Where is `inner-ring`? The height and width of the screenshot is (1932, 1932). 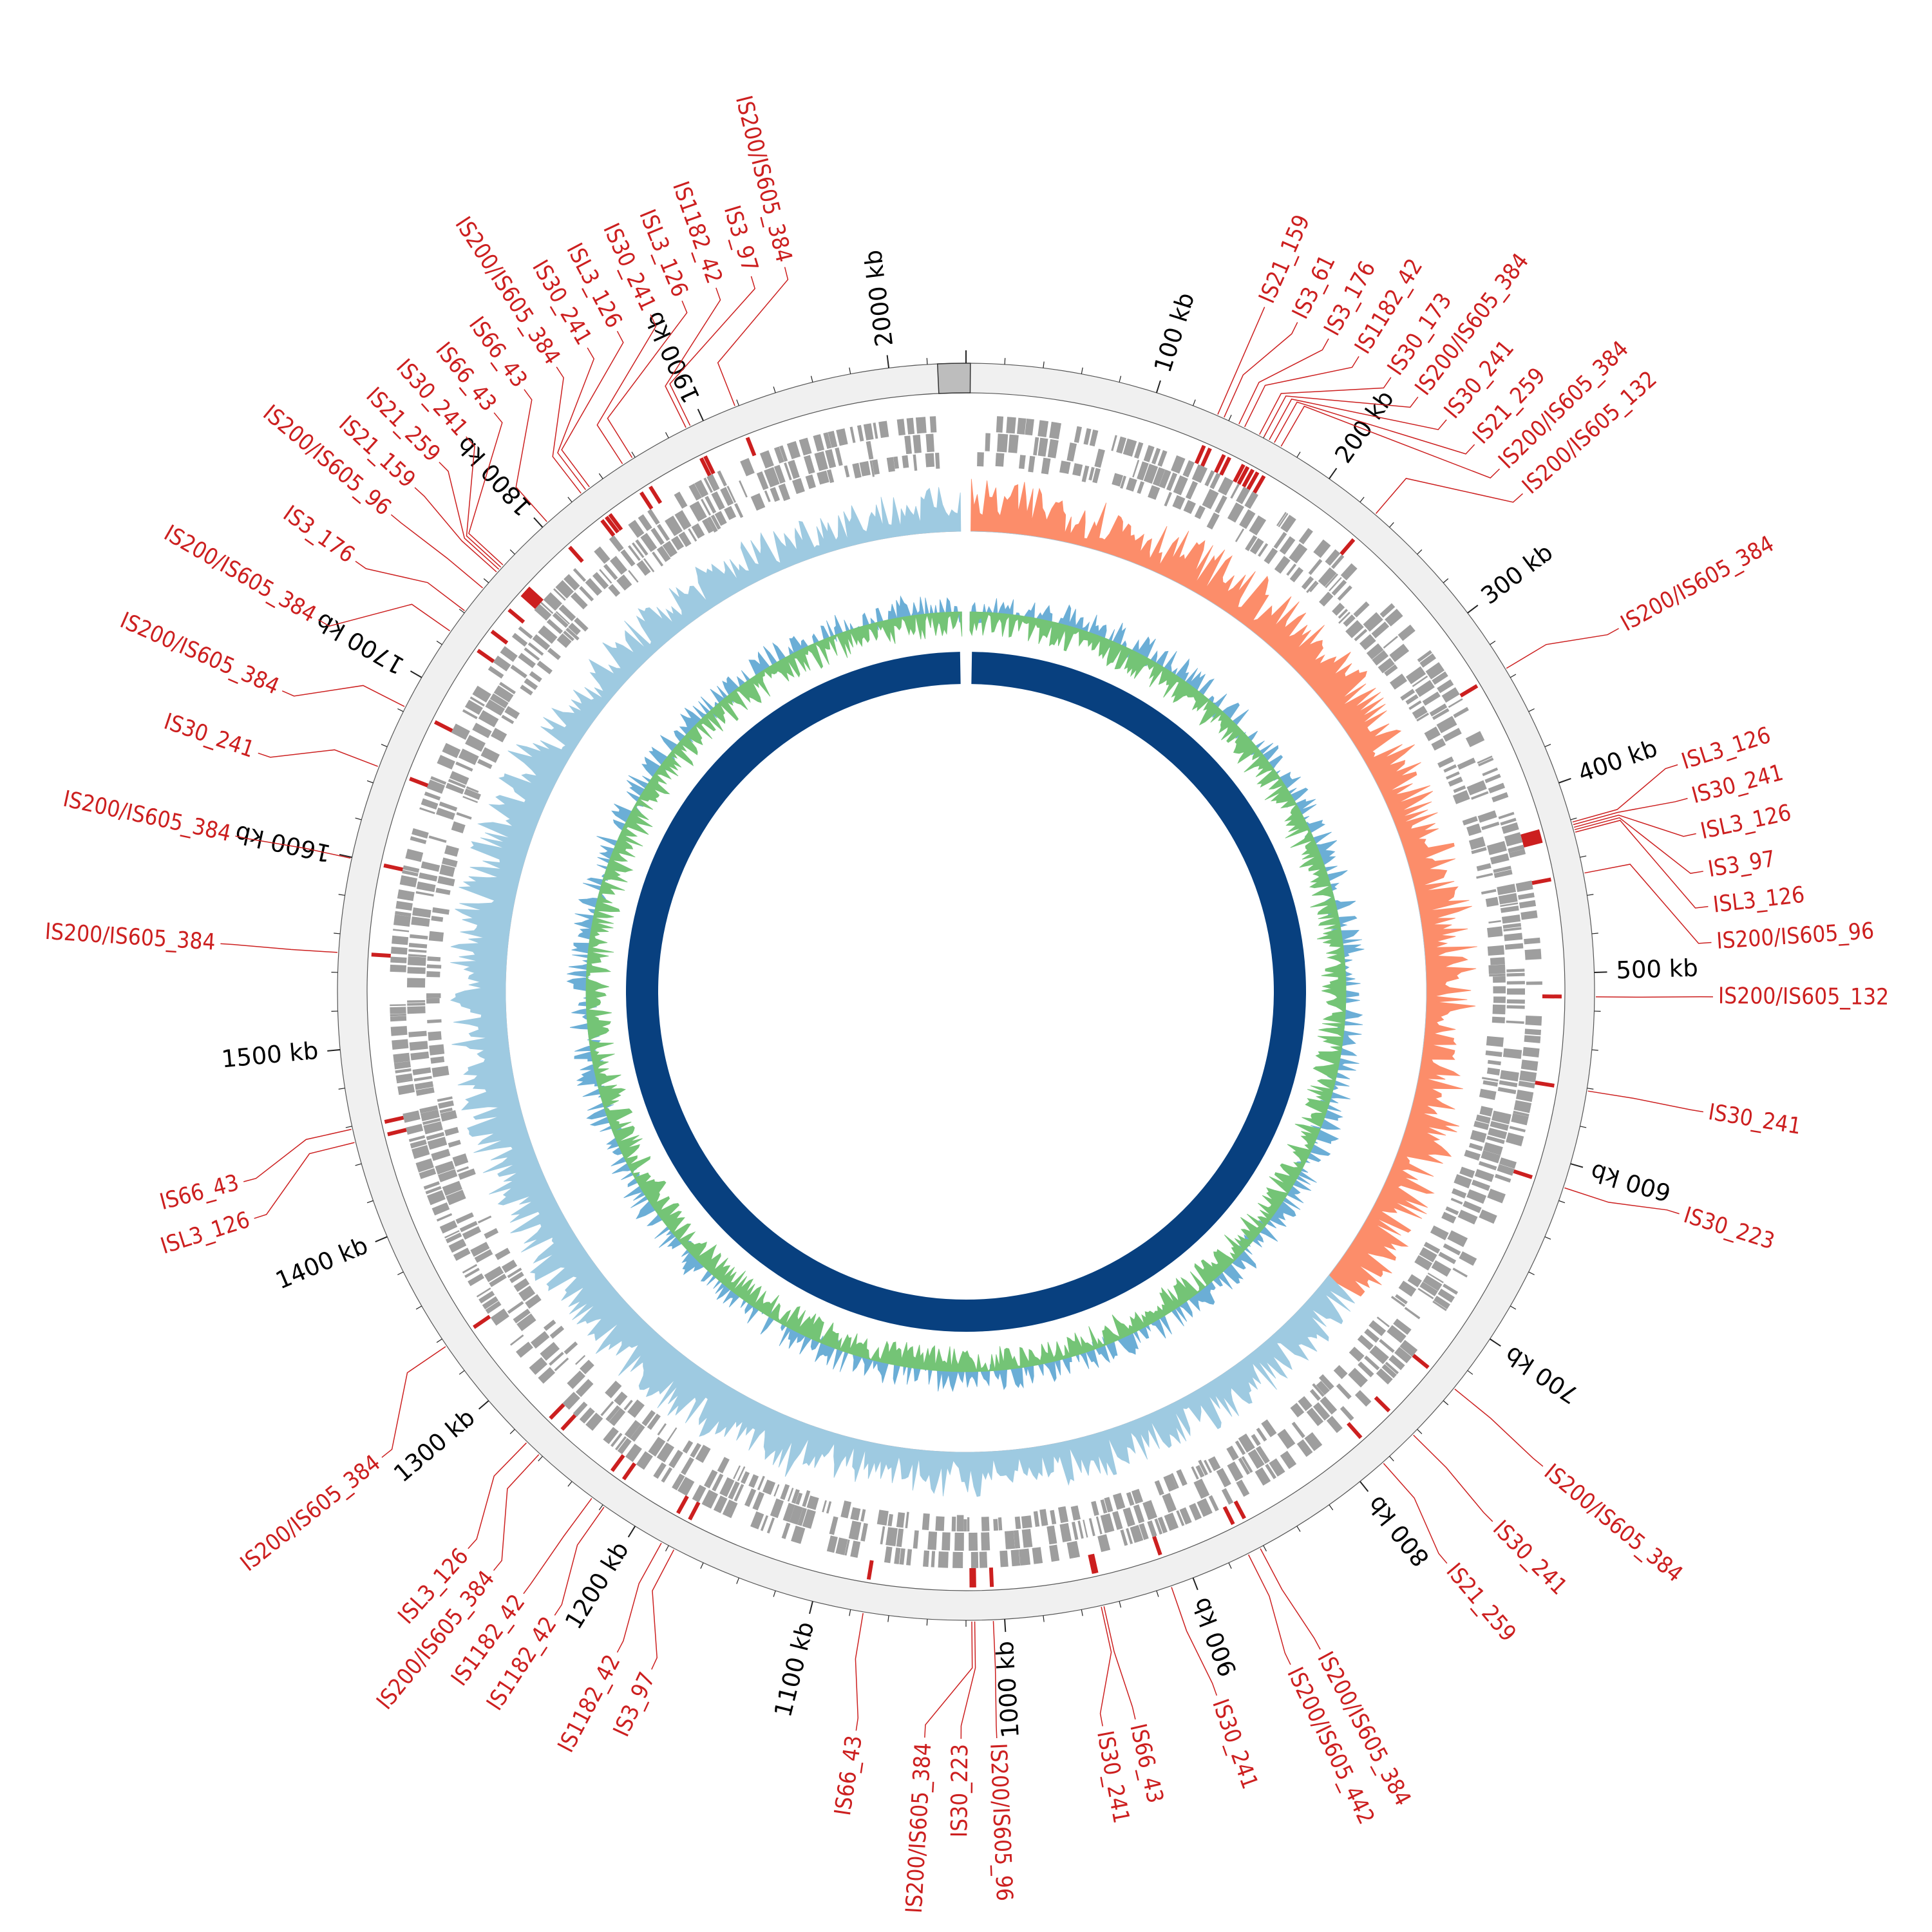
inner-ring is located at coordinates (966, 992).